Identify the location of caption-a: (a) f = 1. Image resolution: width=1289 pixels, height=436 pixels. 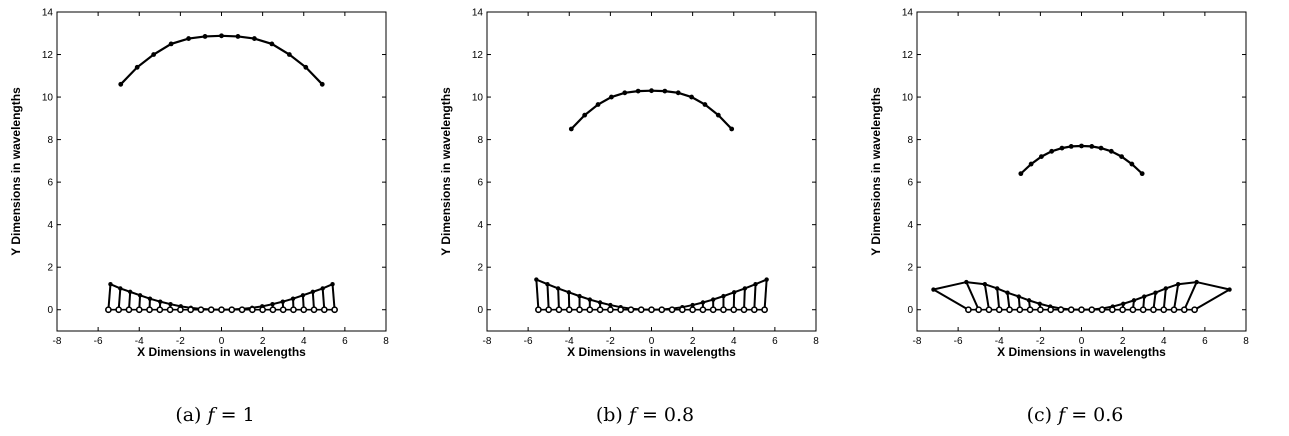
(215, 415).